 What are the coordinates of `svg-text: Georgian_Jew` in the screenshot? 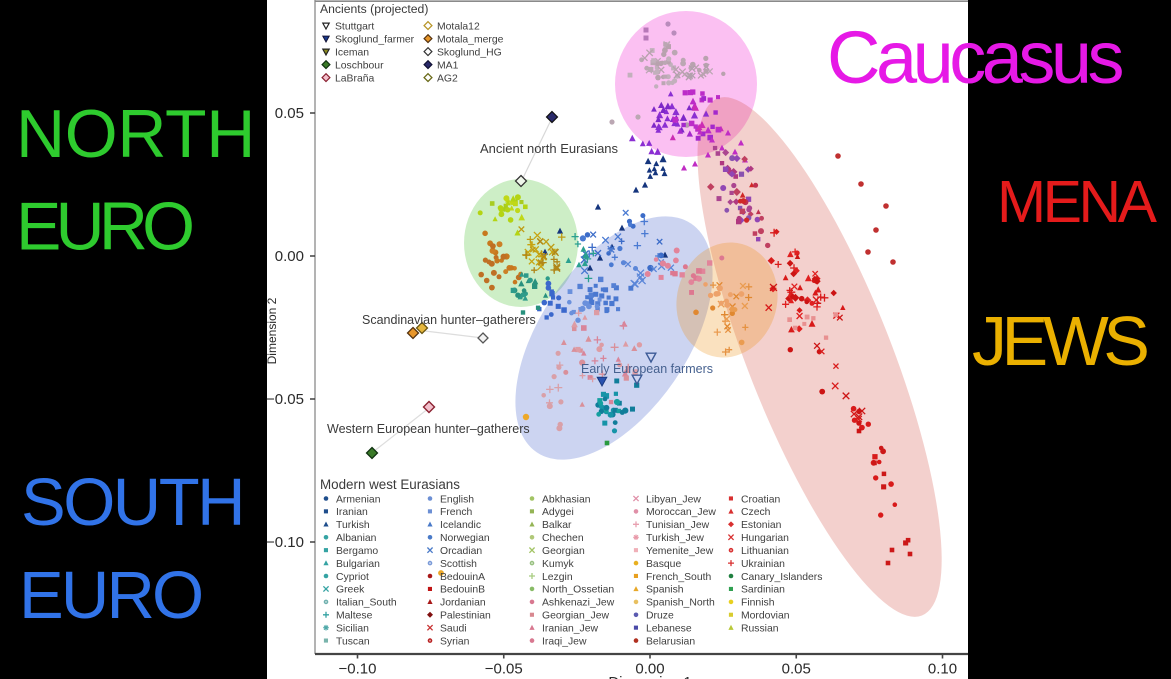 It's located at (575, 616).